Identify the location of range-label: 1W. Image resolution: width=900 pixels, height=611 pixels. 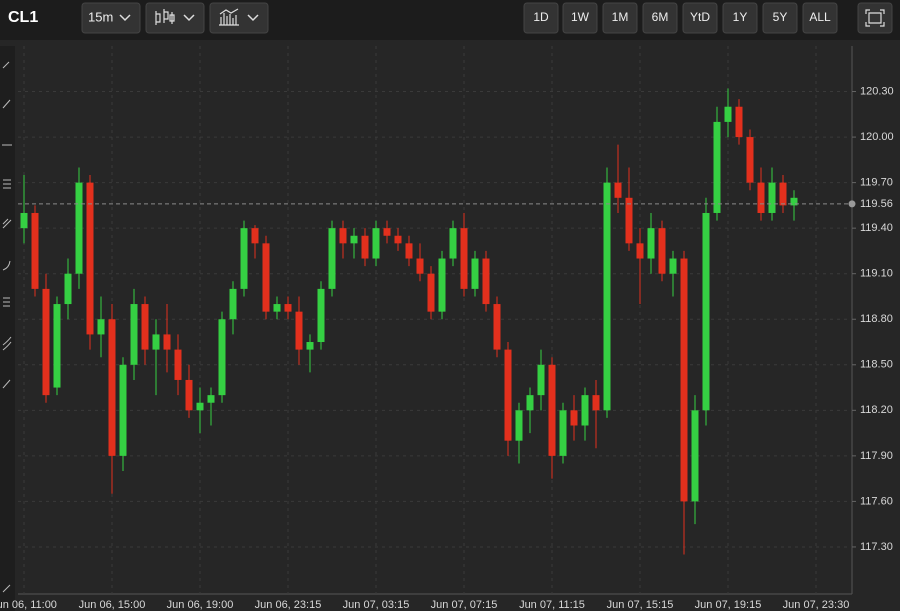
(580, 17).